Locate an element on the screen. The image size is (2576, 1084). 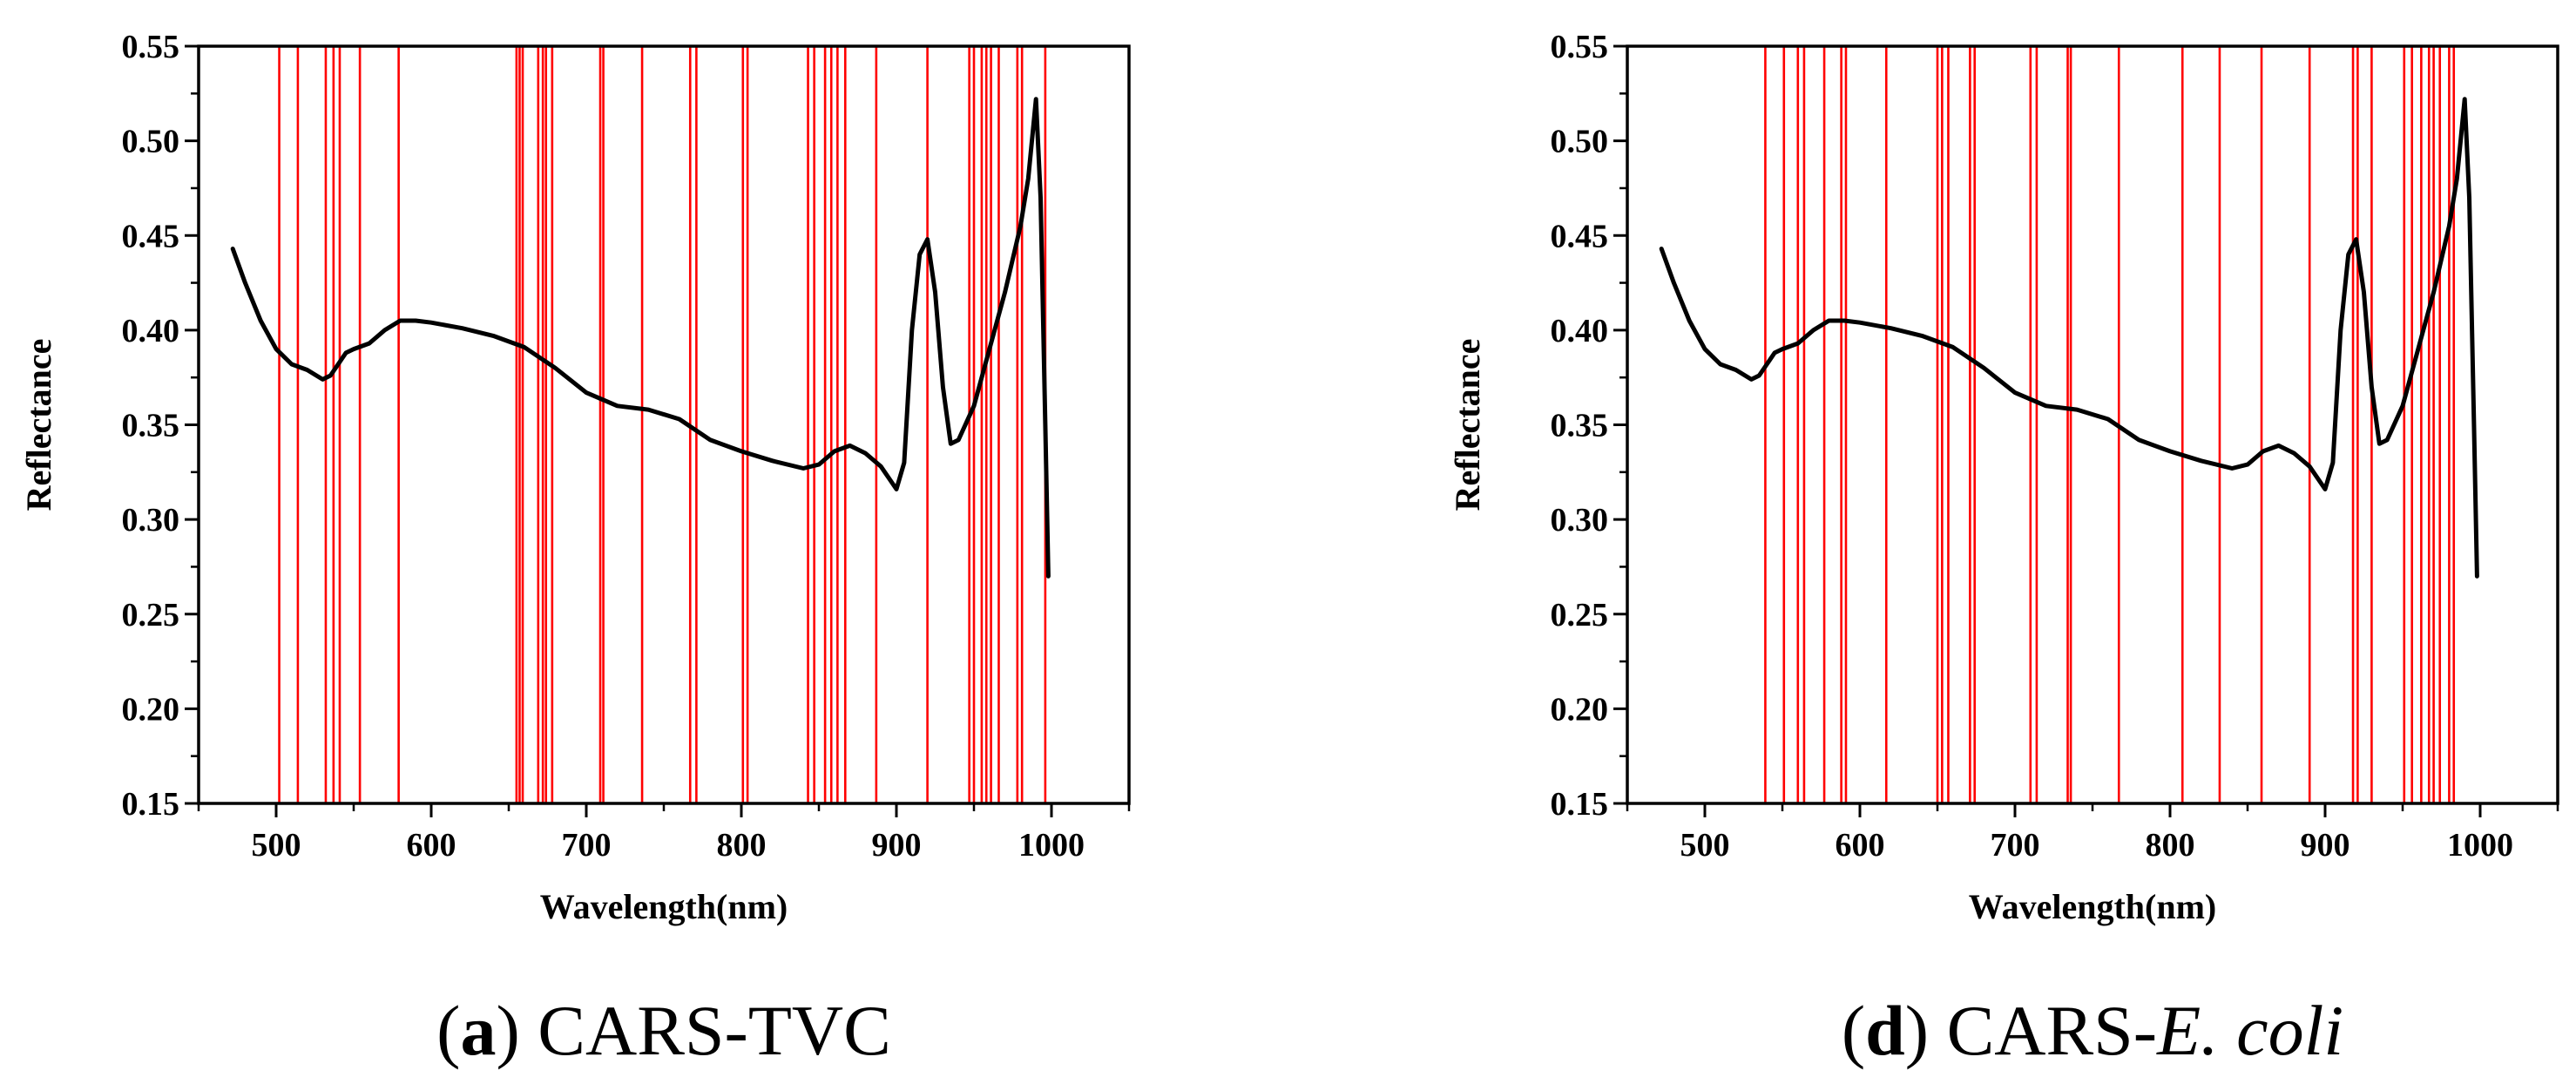
caption-italic: E. coli is located at coordinates (2249, 1030).